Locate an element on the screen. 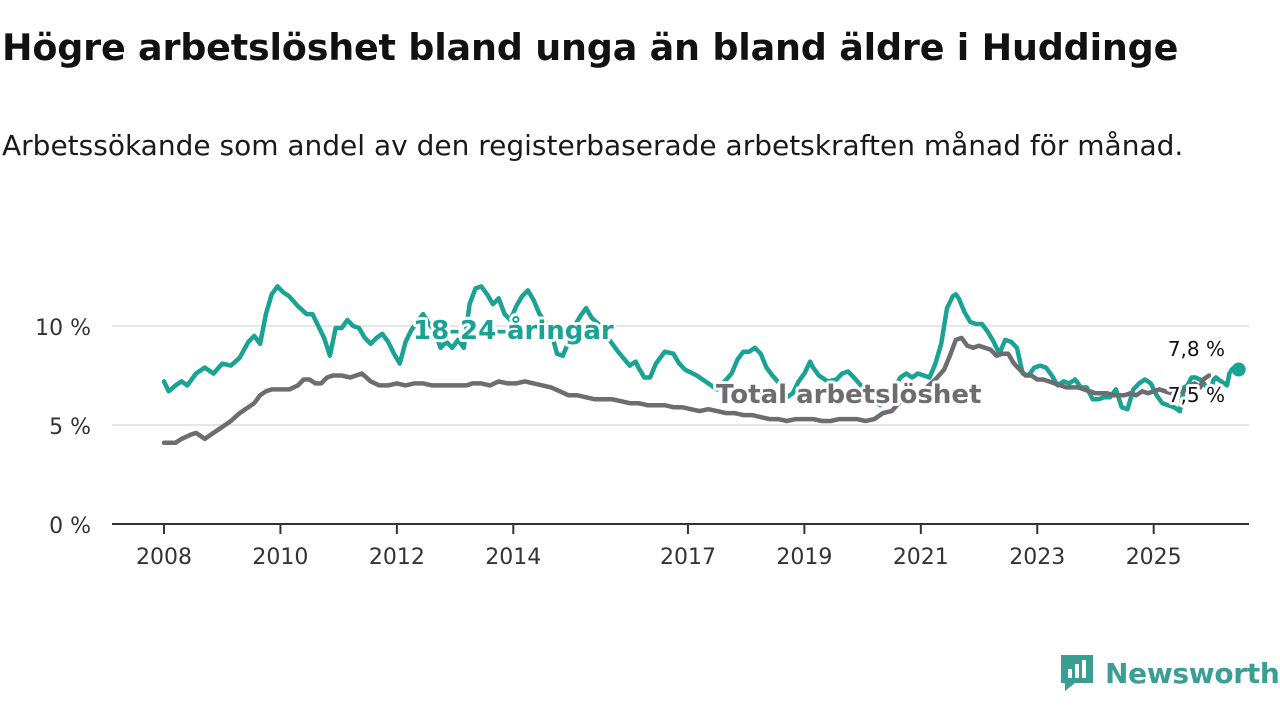 The height and width of the screenshot is (720, 1280). series-line-total is located at coordinates (686, 390).